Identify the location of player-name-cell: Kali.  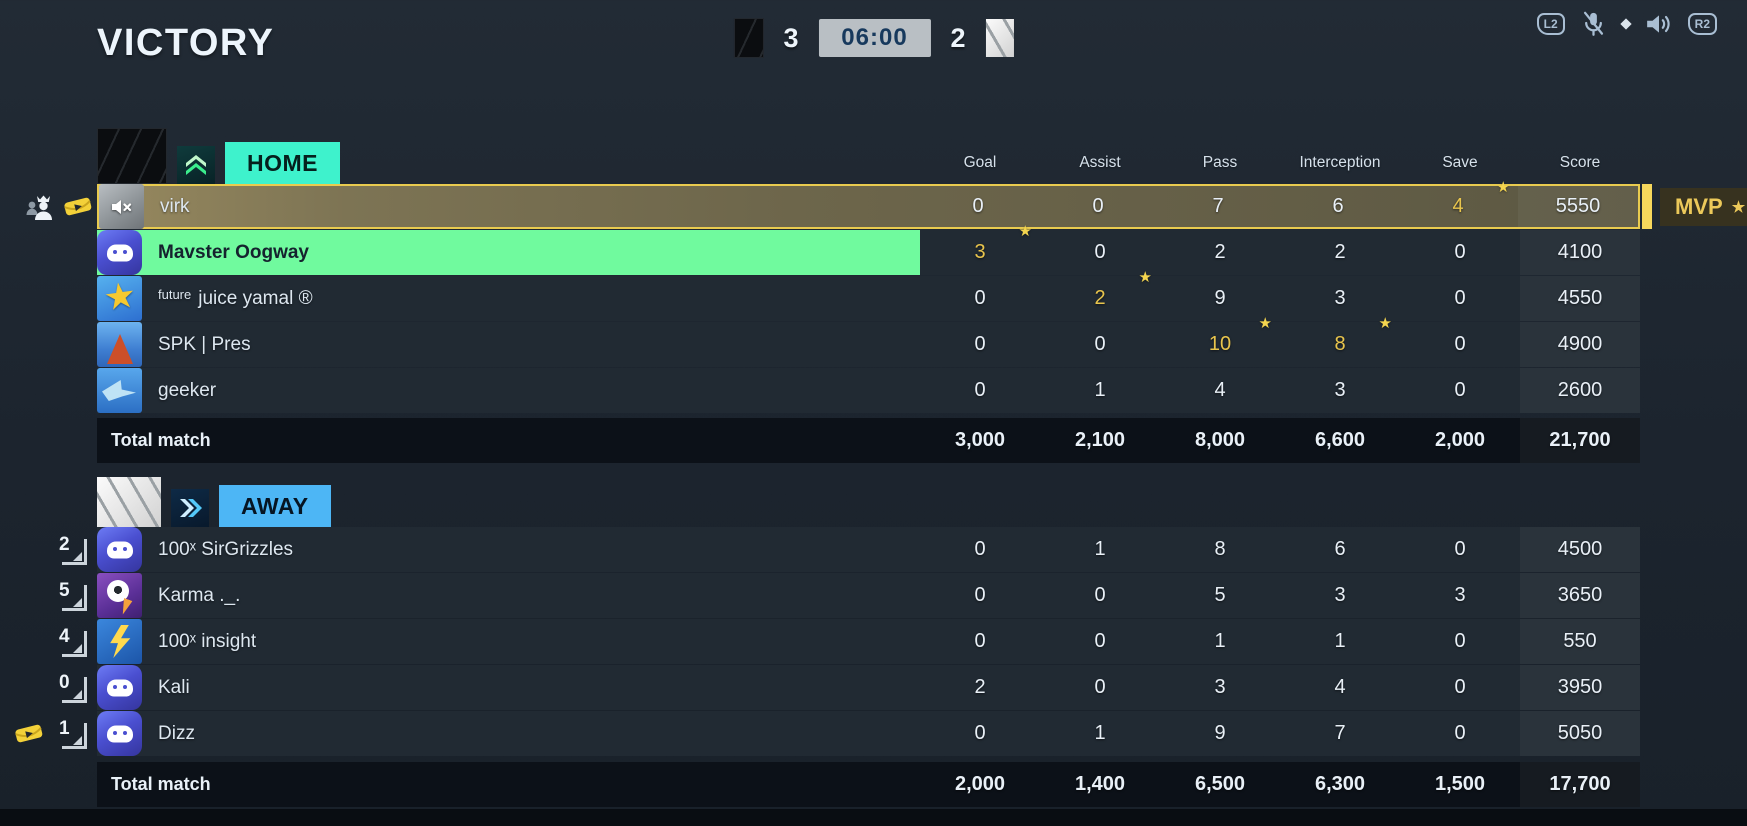
(508, 687).